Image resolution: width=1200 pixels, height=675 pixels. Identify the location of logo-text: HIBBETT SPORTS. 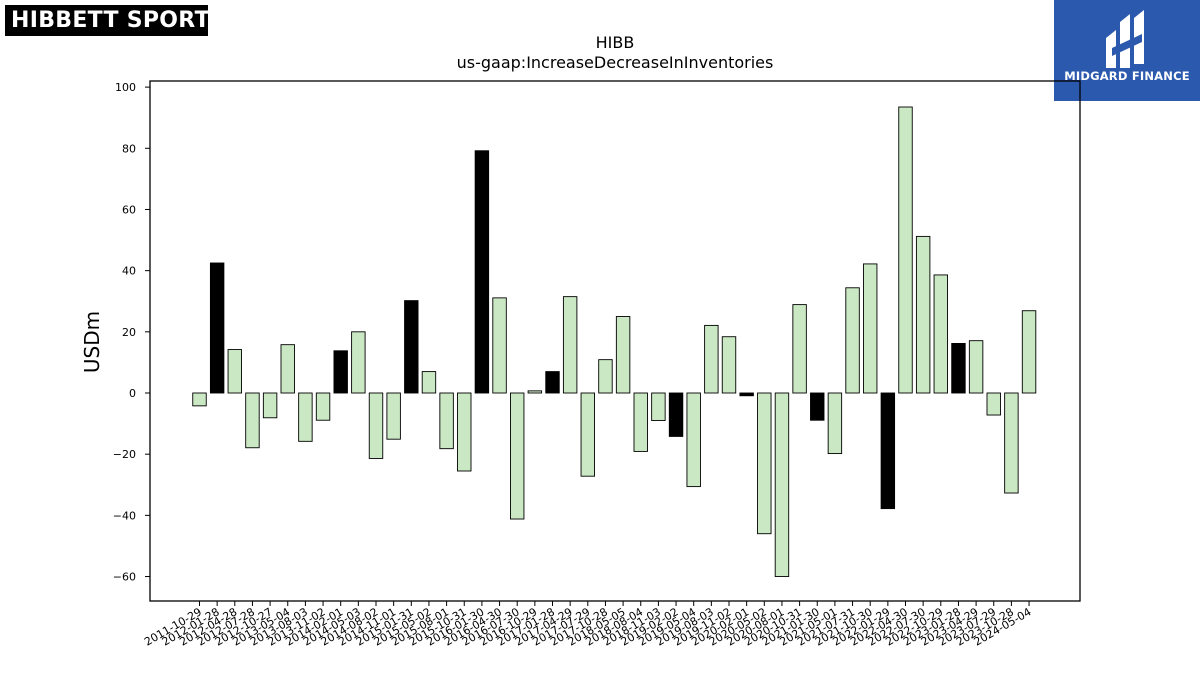
(119, 20).